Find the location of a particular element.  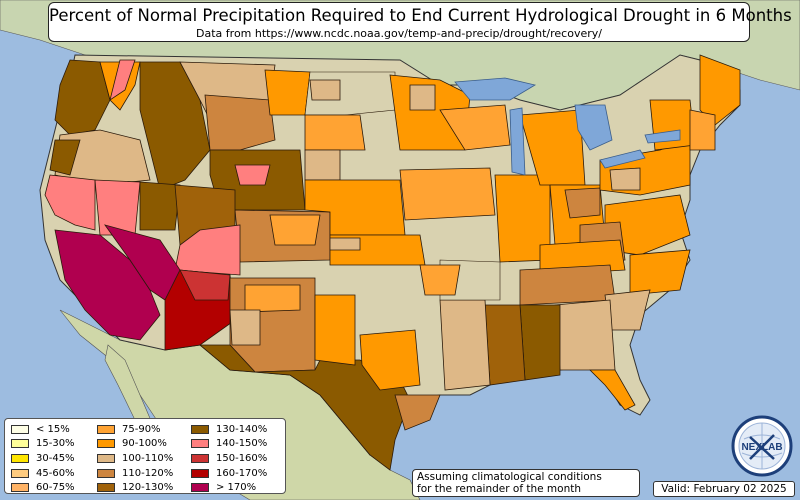

legend-item: 140-150% is located at coordinates (229, 444).